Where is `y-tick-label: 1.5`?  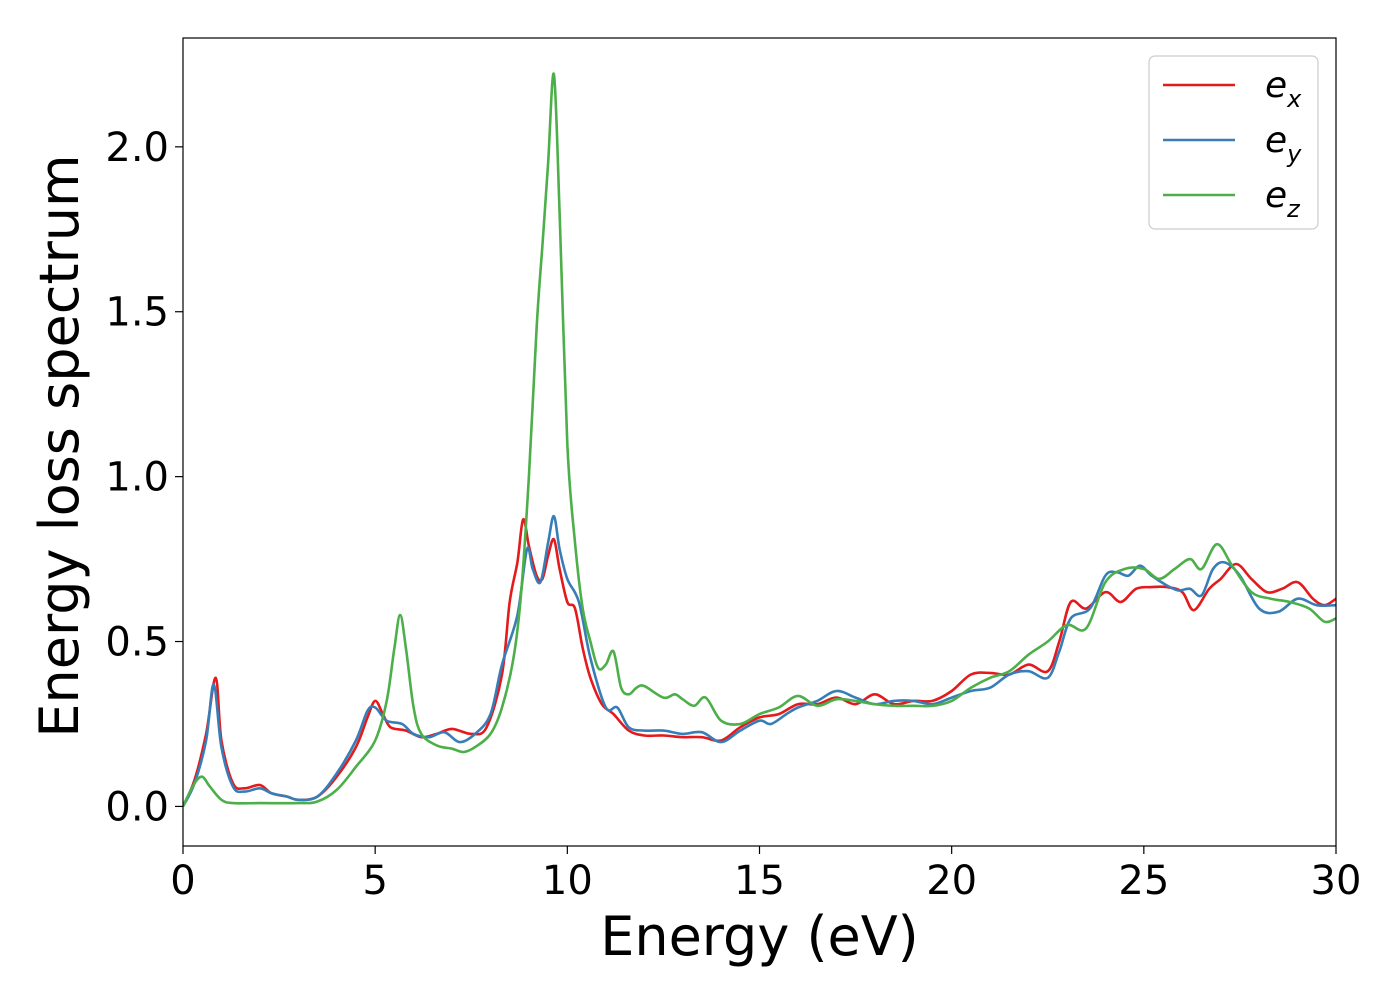 y-tick-label: 1.5 is located at coordinates (137, 313).